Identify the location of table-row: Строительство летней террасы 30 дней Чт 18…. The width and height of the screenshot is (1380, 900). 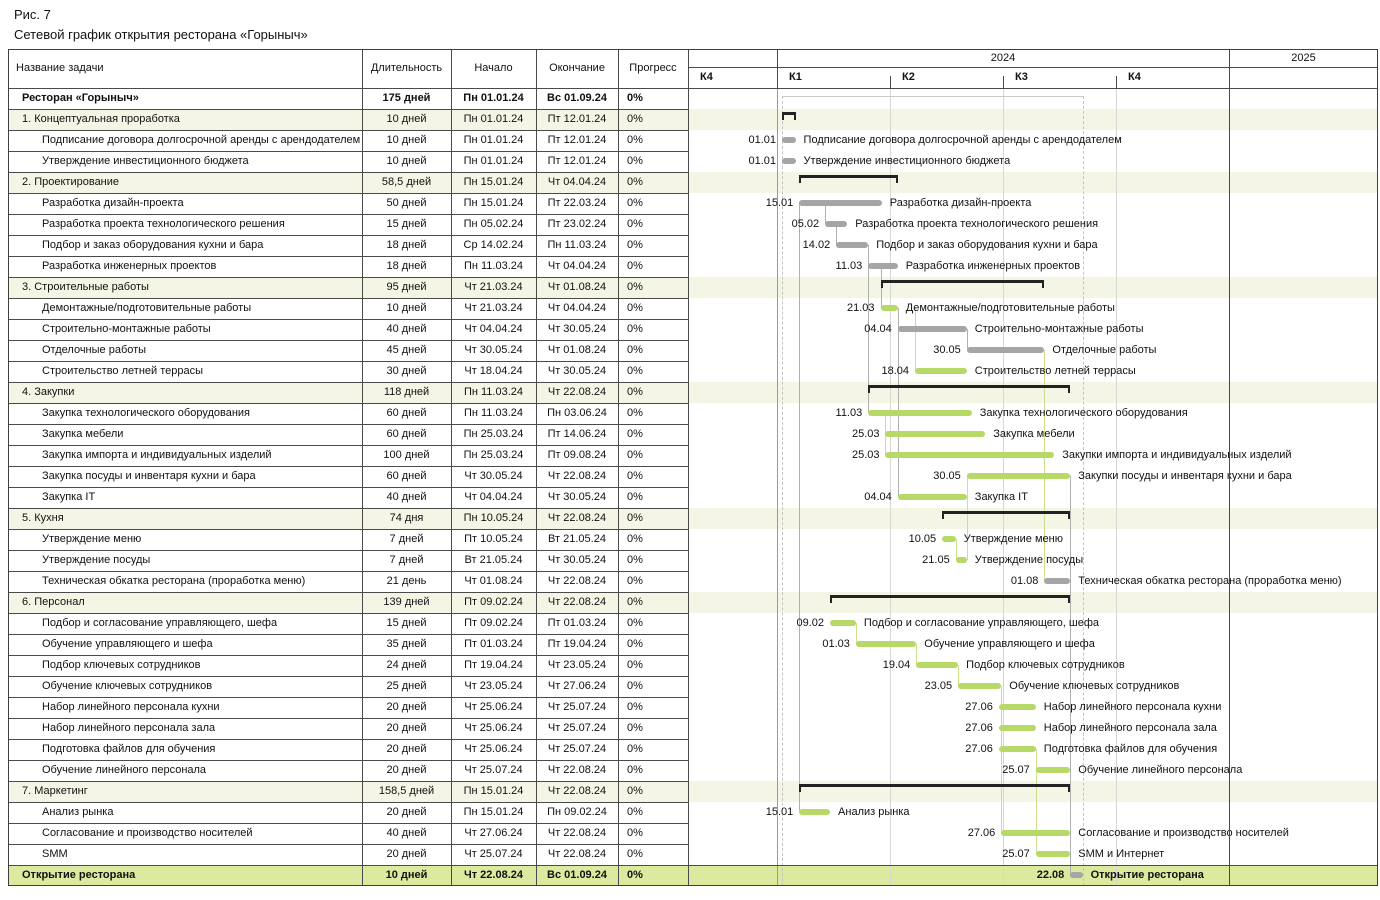
(348, 371).